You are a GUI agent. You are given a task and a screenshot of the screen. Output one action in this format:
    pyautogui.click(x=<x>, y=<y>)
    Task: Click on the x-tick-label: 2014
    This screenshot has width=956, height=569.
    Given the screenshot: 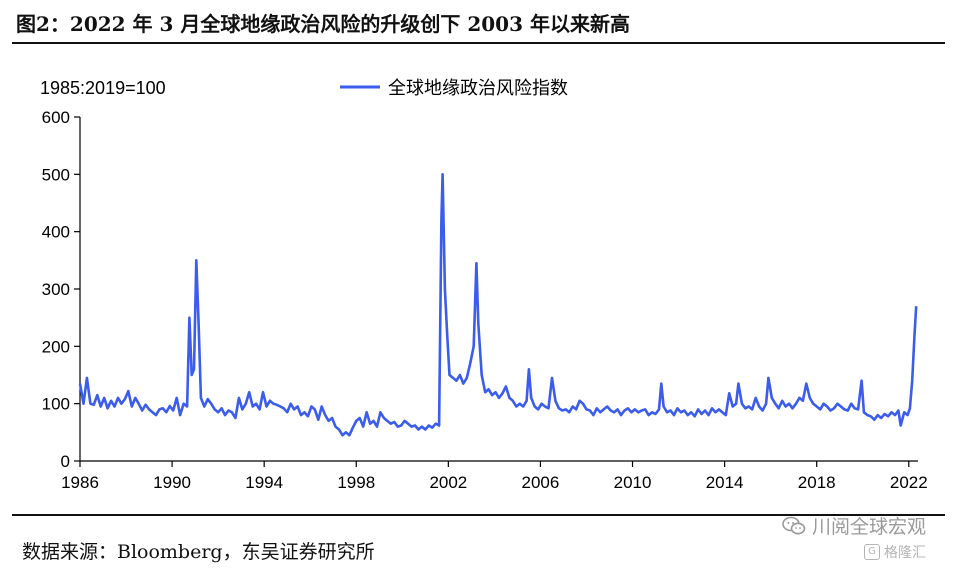 What is the action you would take?
    pyautogui.click(x=725, y=482)
    